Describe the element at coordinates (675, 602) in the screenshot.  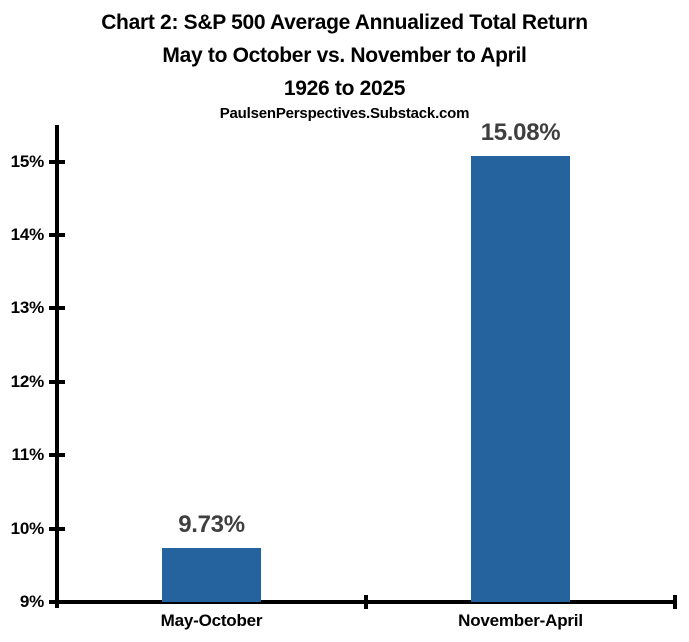
I see `x-axis-end-tick` at that location.